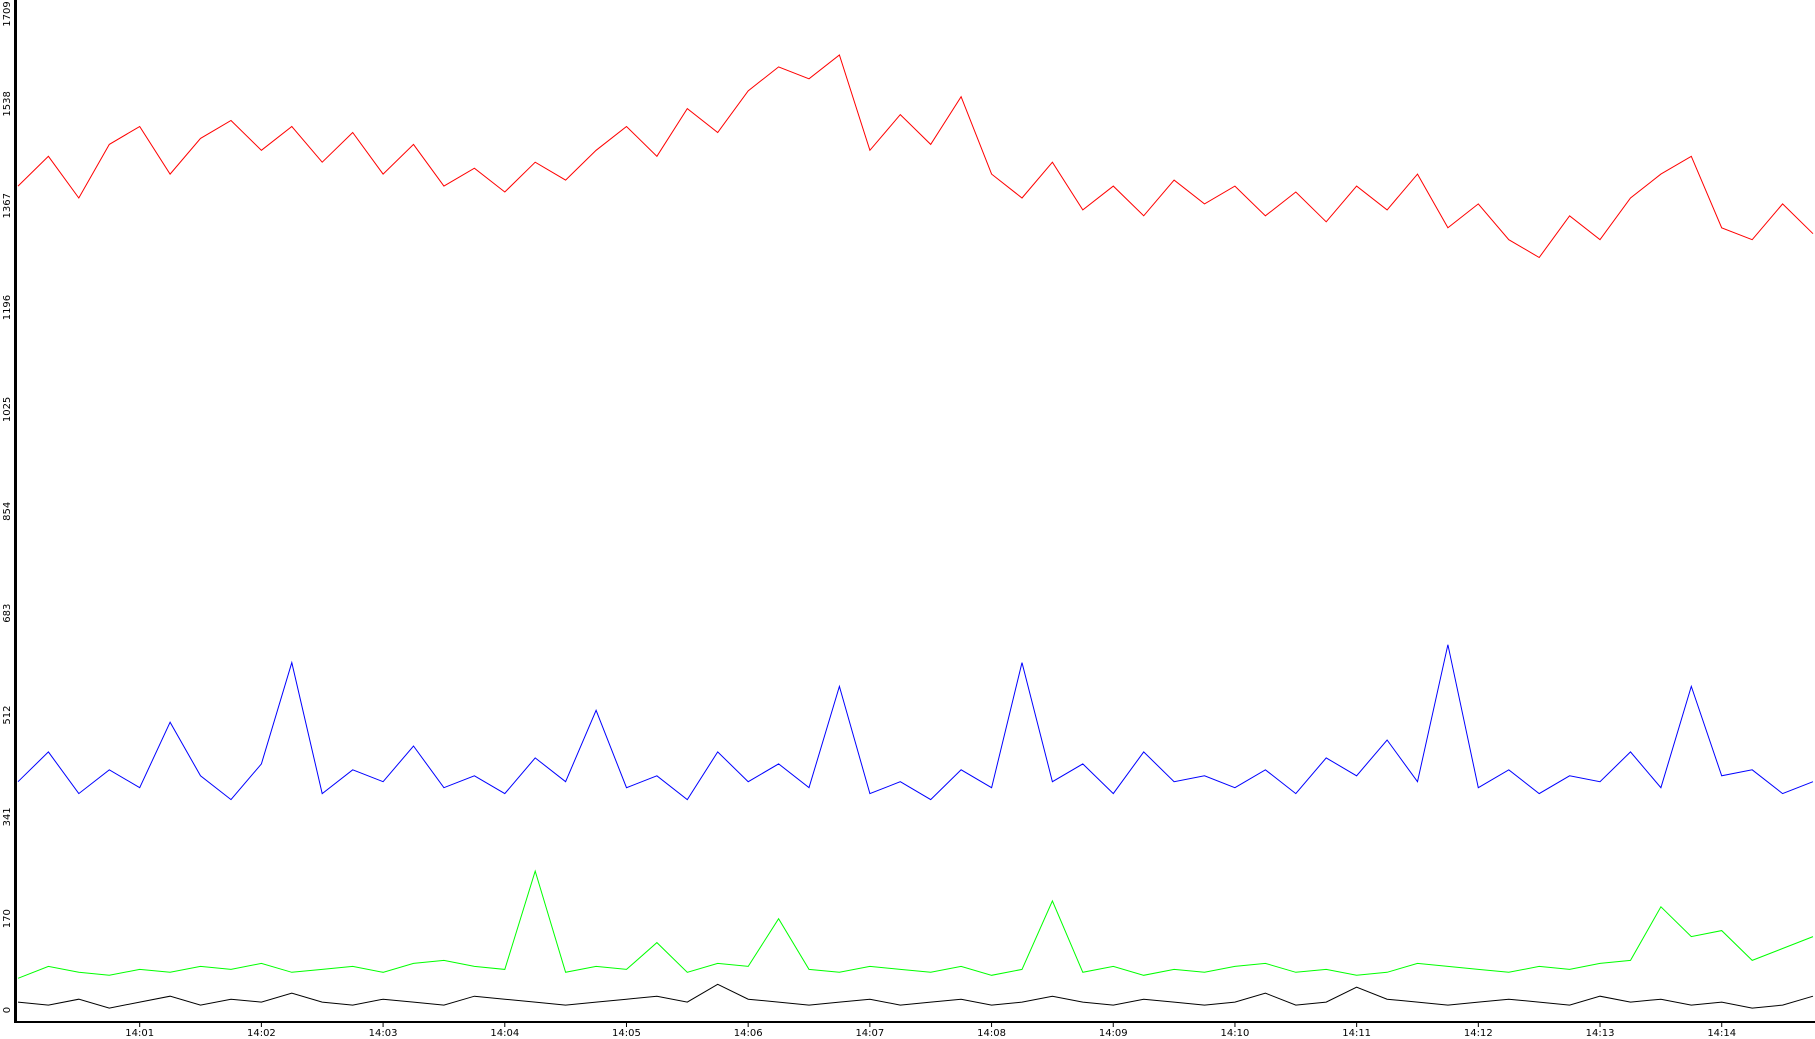 Image resolution: width=1815 pixels, height=1039 pixels. What do you see at coordinates (1600, 1033) in the screenshot?
I see `x-tick-label: 14:13` at bounding box center [1600, 1033].